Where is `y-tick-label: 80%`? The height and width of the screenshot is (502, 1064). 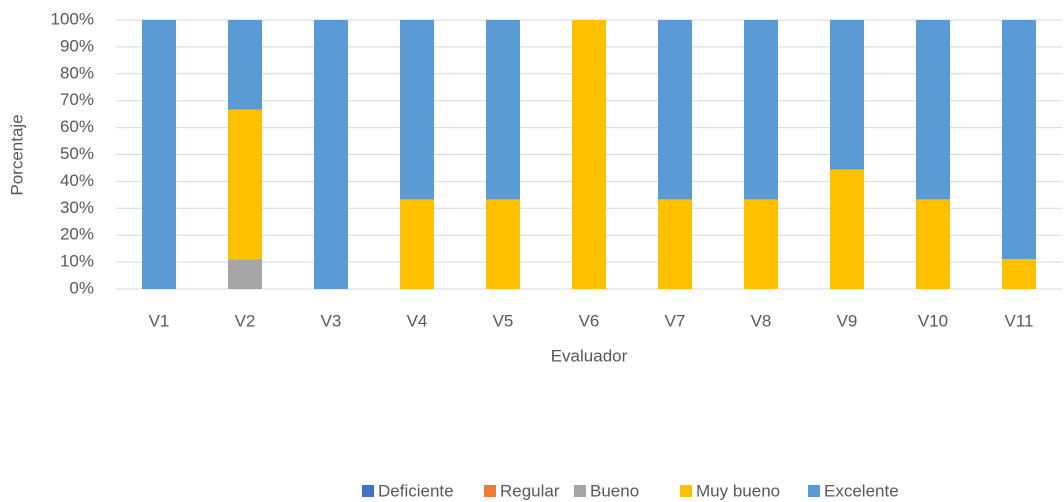
y-tick-label: 80% is located at coordinates (77, 72).